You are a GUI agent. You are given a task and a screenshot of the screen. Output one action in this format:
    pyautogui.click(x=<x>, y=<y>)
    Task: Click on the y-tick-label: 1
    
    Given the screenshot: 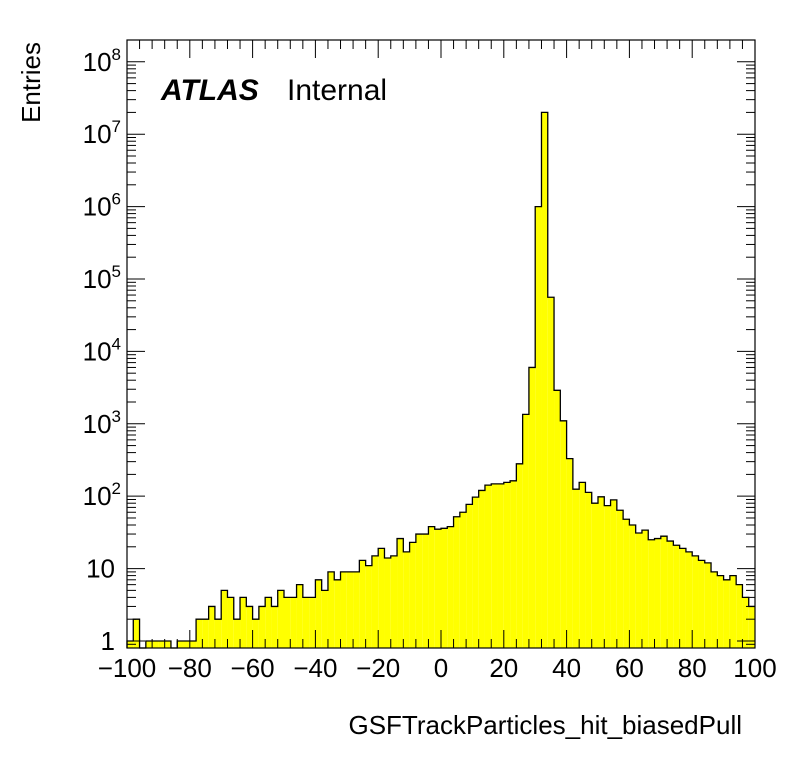 What is the action you would take?
    pyautogui.click(x=108, y=641)
    